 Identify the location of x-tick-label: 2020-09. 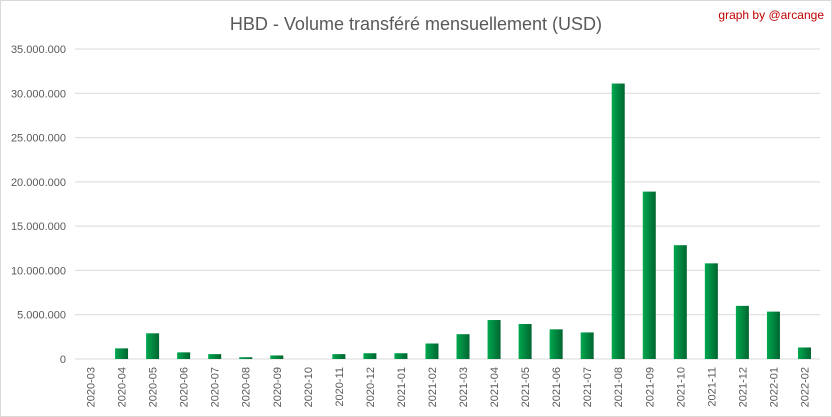
(278, 387).